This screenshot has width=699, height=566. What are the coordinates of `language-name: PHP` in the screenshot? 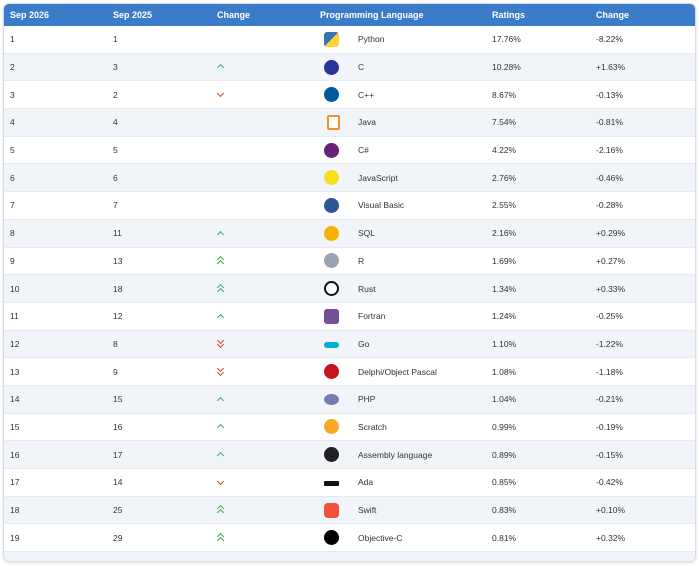 It's located at (367, 399).